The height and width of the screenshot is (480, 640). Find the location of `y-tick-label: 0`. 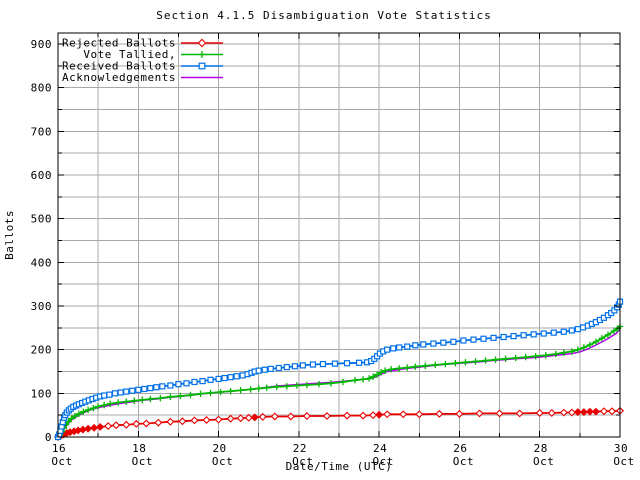

y-tick-label: 0 is located at coordinates (48, 437).